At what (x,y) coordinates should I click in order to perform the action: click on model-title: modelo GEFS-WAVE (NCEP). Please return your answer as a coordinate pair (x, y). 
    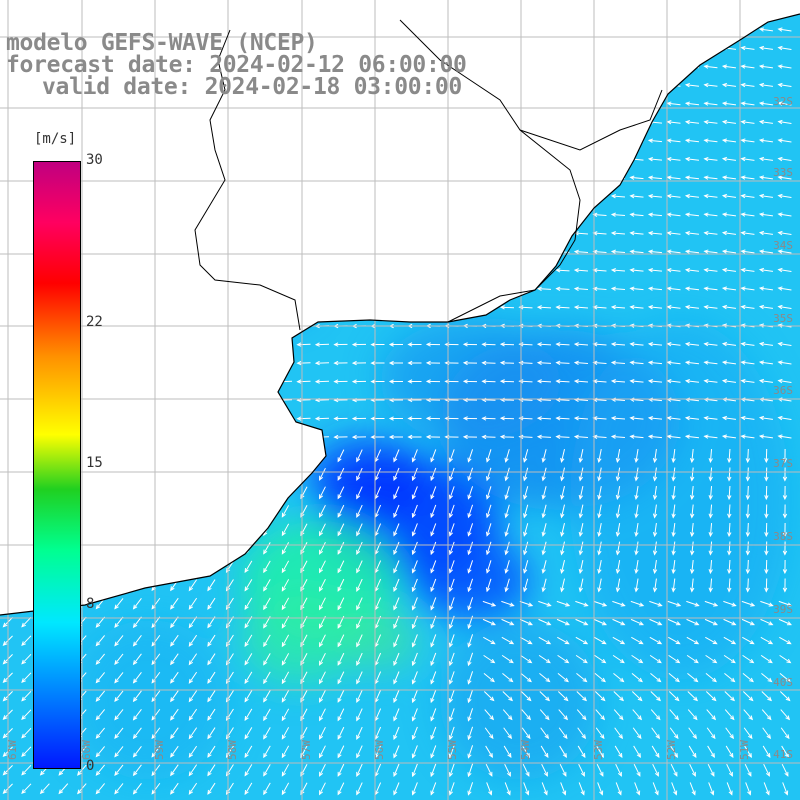
    Looking at the image, I should click on (162, 43).